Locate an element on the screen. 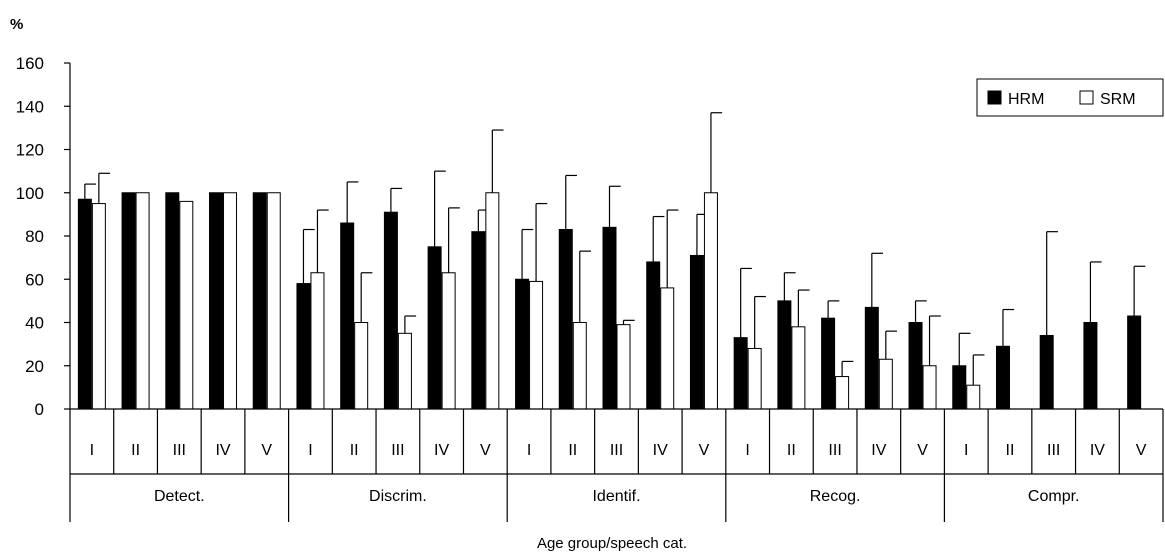  legend: HRM SRM is located at coordinates (1070, 97).